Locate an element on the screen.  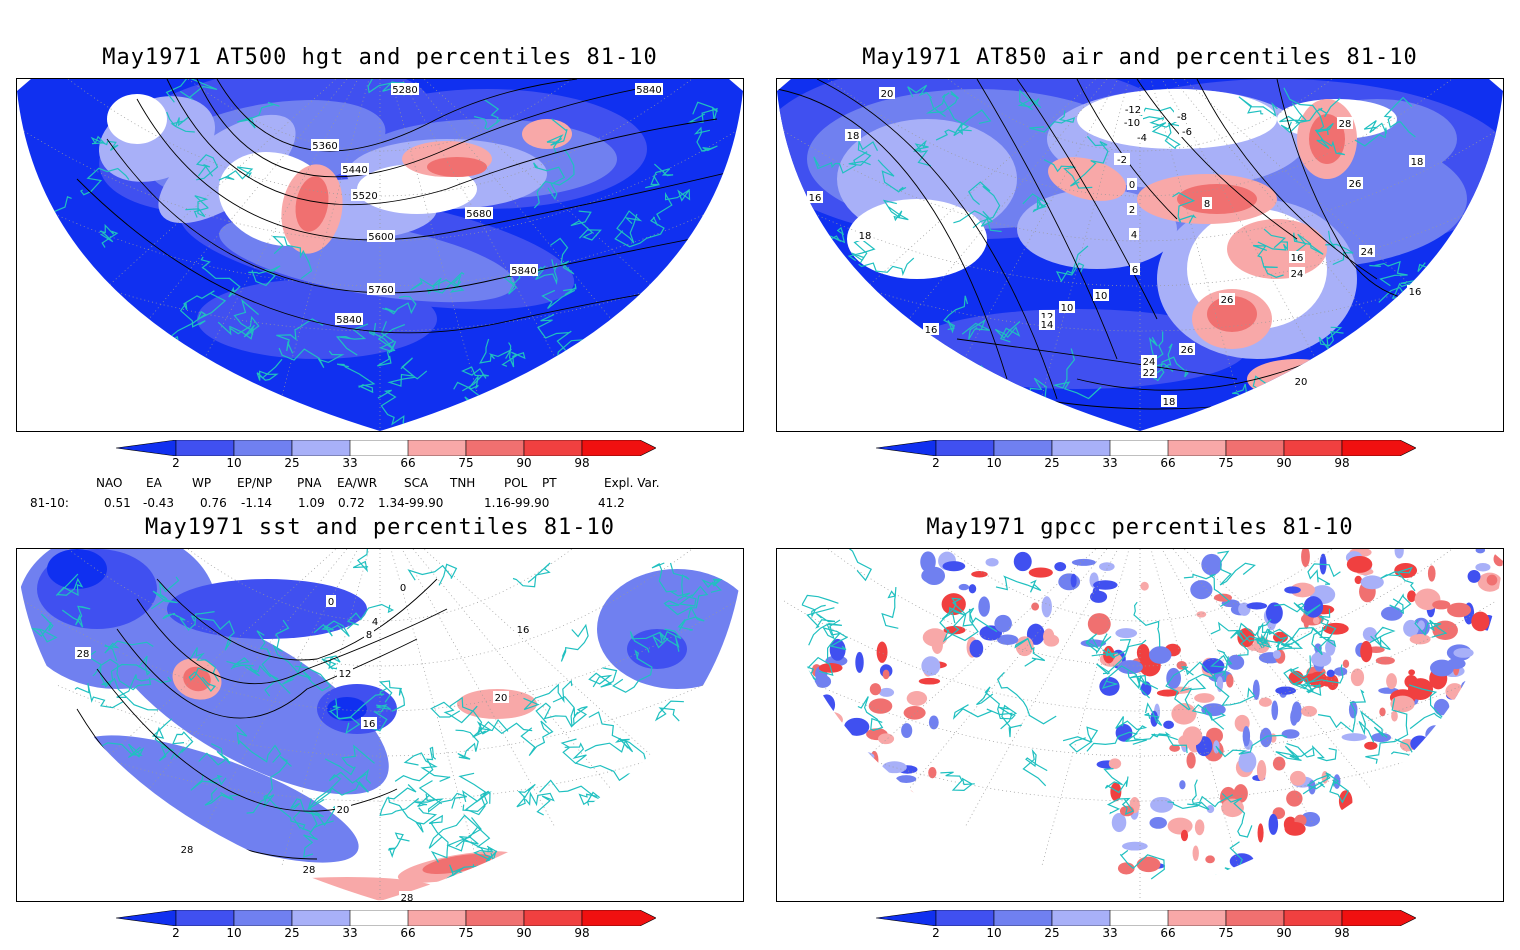
svg-text: 4 is located at coordinates (1134, 235).